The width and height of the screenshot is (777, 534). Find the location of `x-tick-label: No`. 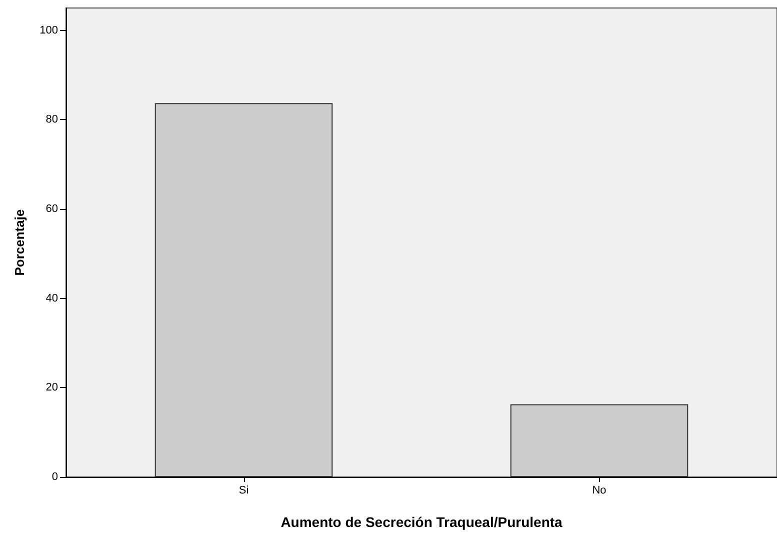

x-tick-label: No is located at coordinates (599, 490).